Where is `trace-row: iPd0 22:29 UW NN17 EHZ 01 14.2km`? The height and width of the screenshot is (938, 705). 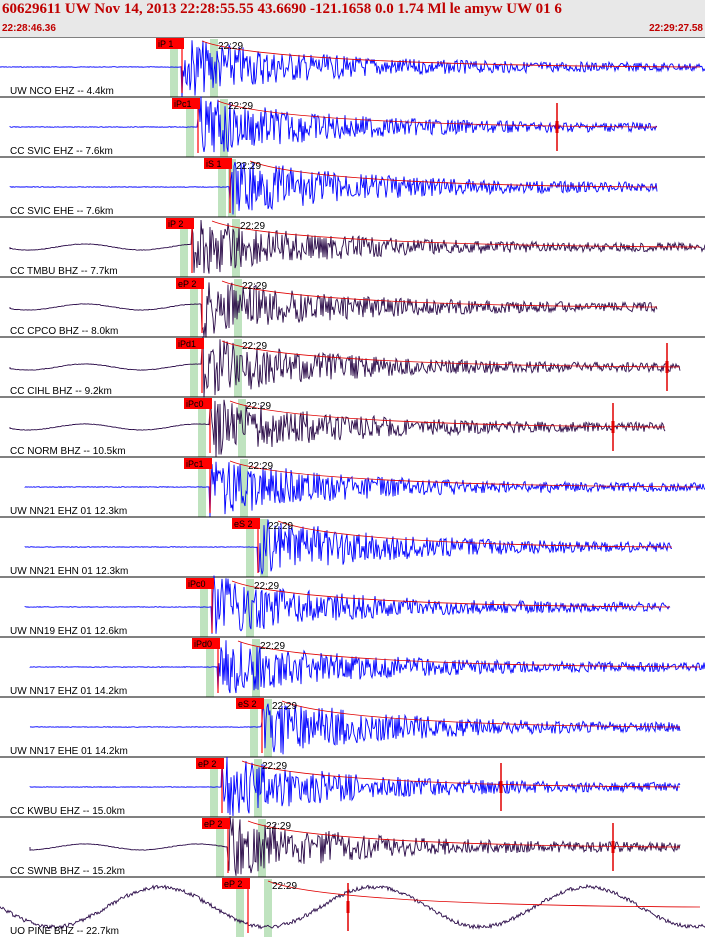 trace-row: iPd0 22:29 UW NN17 EHZ 01 14.2km is located at coordinates (352, 666).